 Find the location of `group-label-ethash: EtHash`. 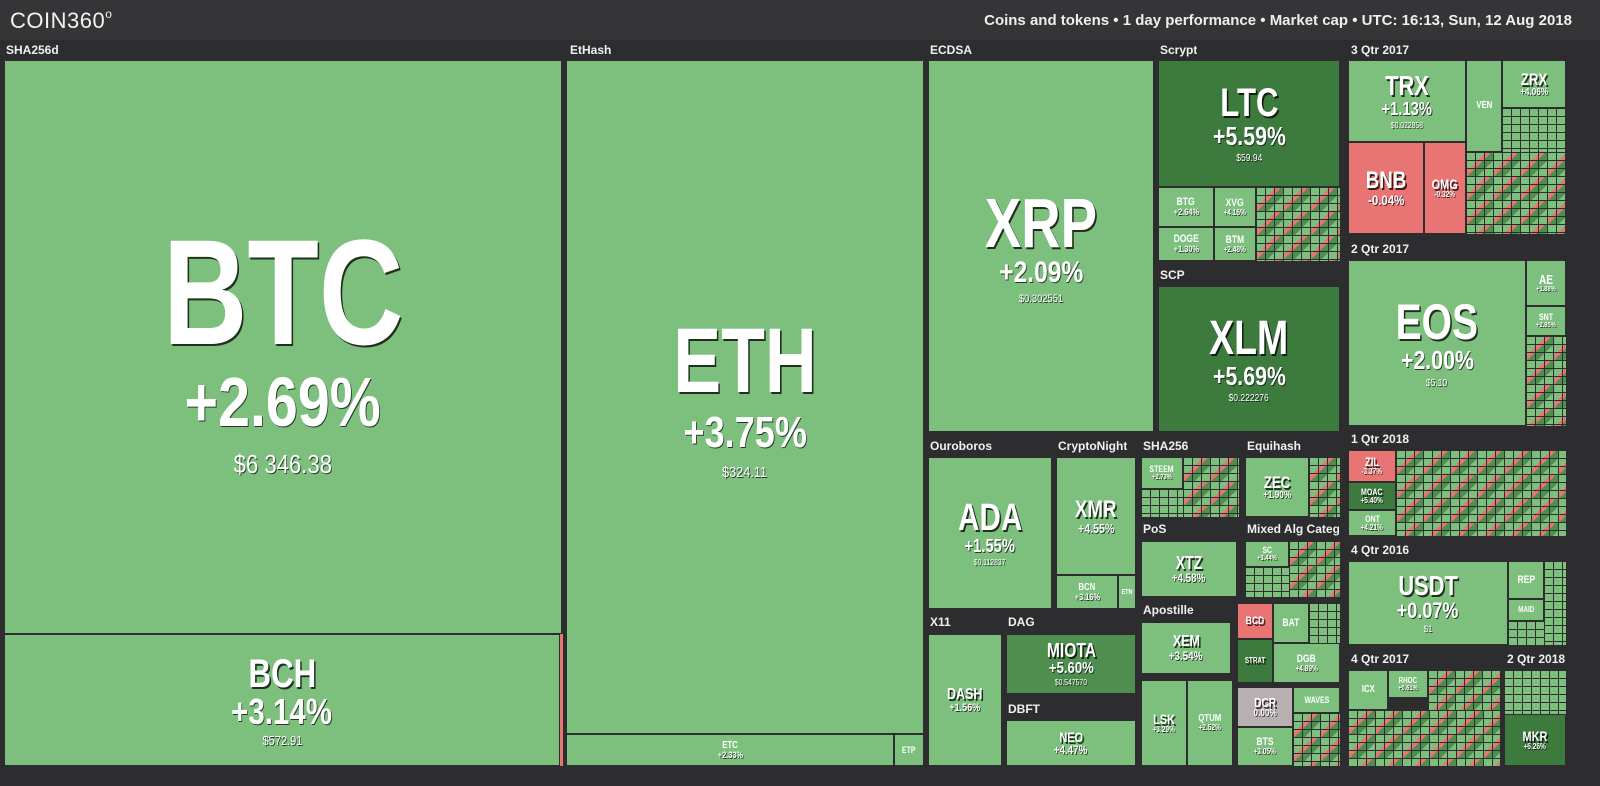

group-label-ethash: EtHash is located at coordinates (591, 50).